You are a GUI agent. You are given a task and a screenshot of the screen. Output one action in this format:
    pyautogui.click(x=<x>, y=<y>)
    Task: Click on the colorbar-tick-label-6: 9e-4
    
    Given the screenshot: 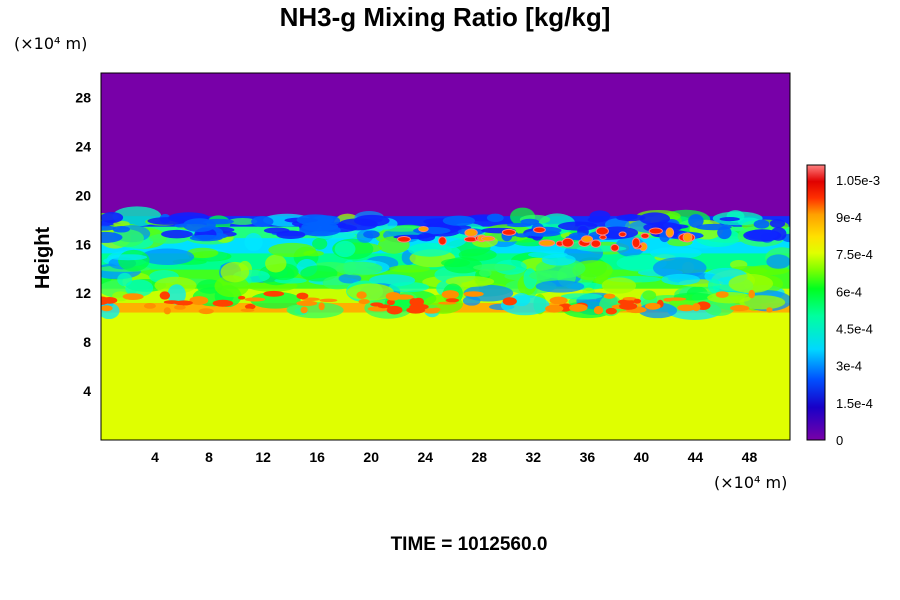 What is the action you would take?
    pyautogui.click(x=849, y=217)
    